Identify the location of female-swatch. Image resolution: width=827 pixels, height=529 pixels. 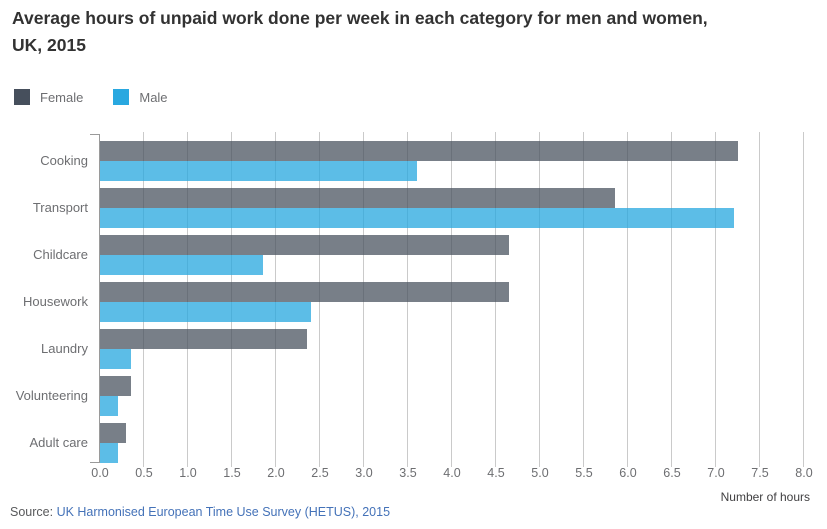
(22, 97).